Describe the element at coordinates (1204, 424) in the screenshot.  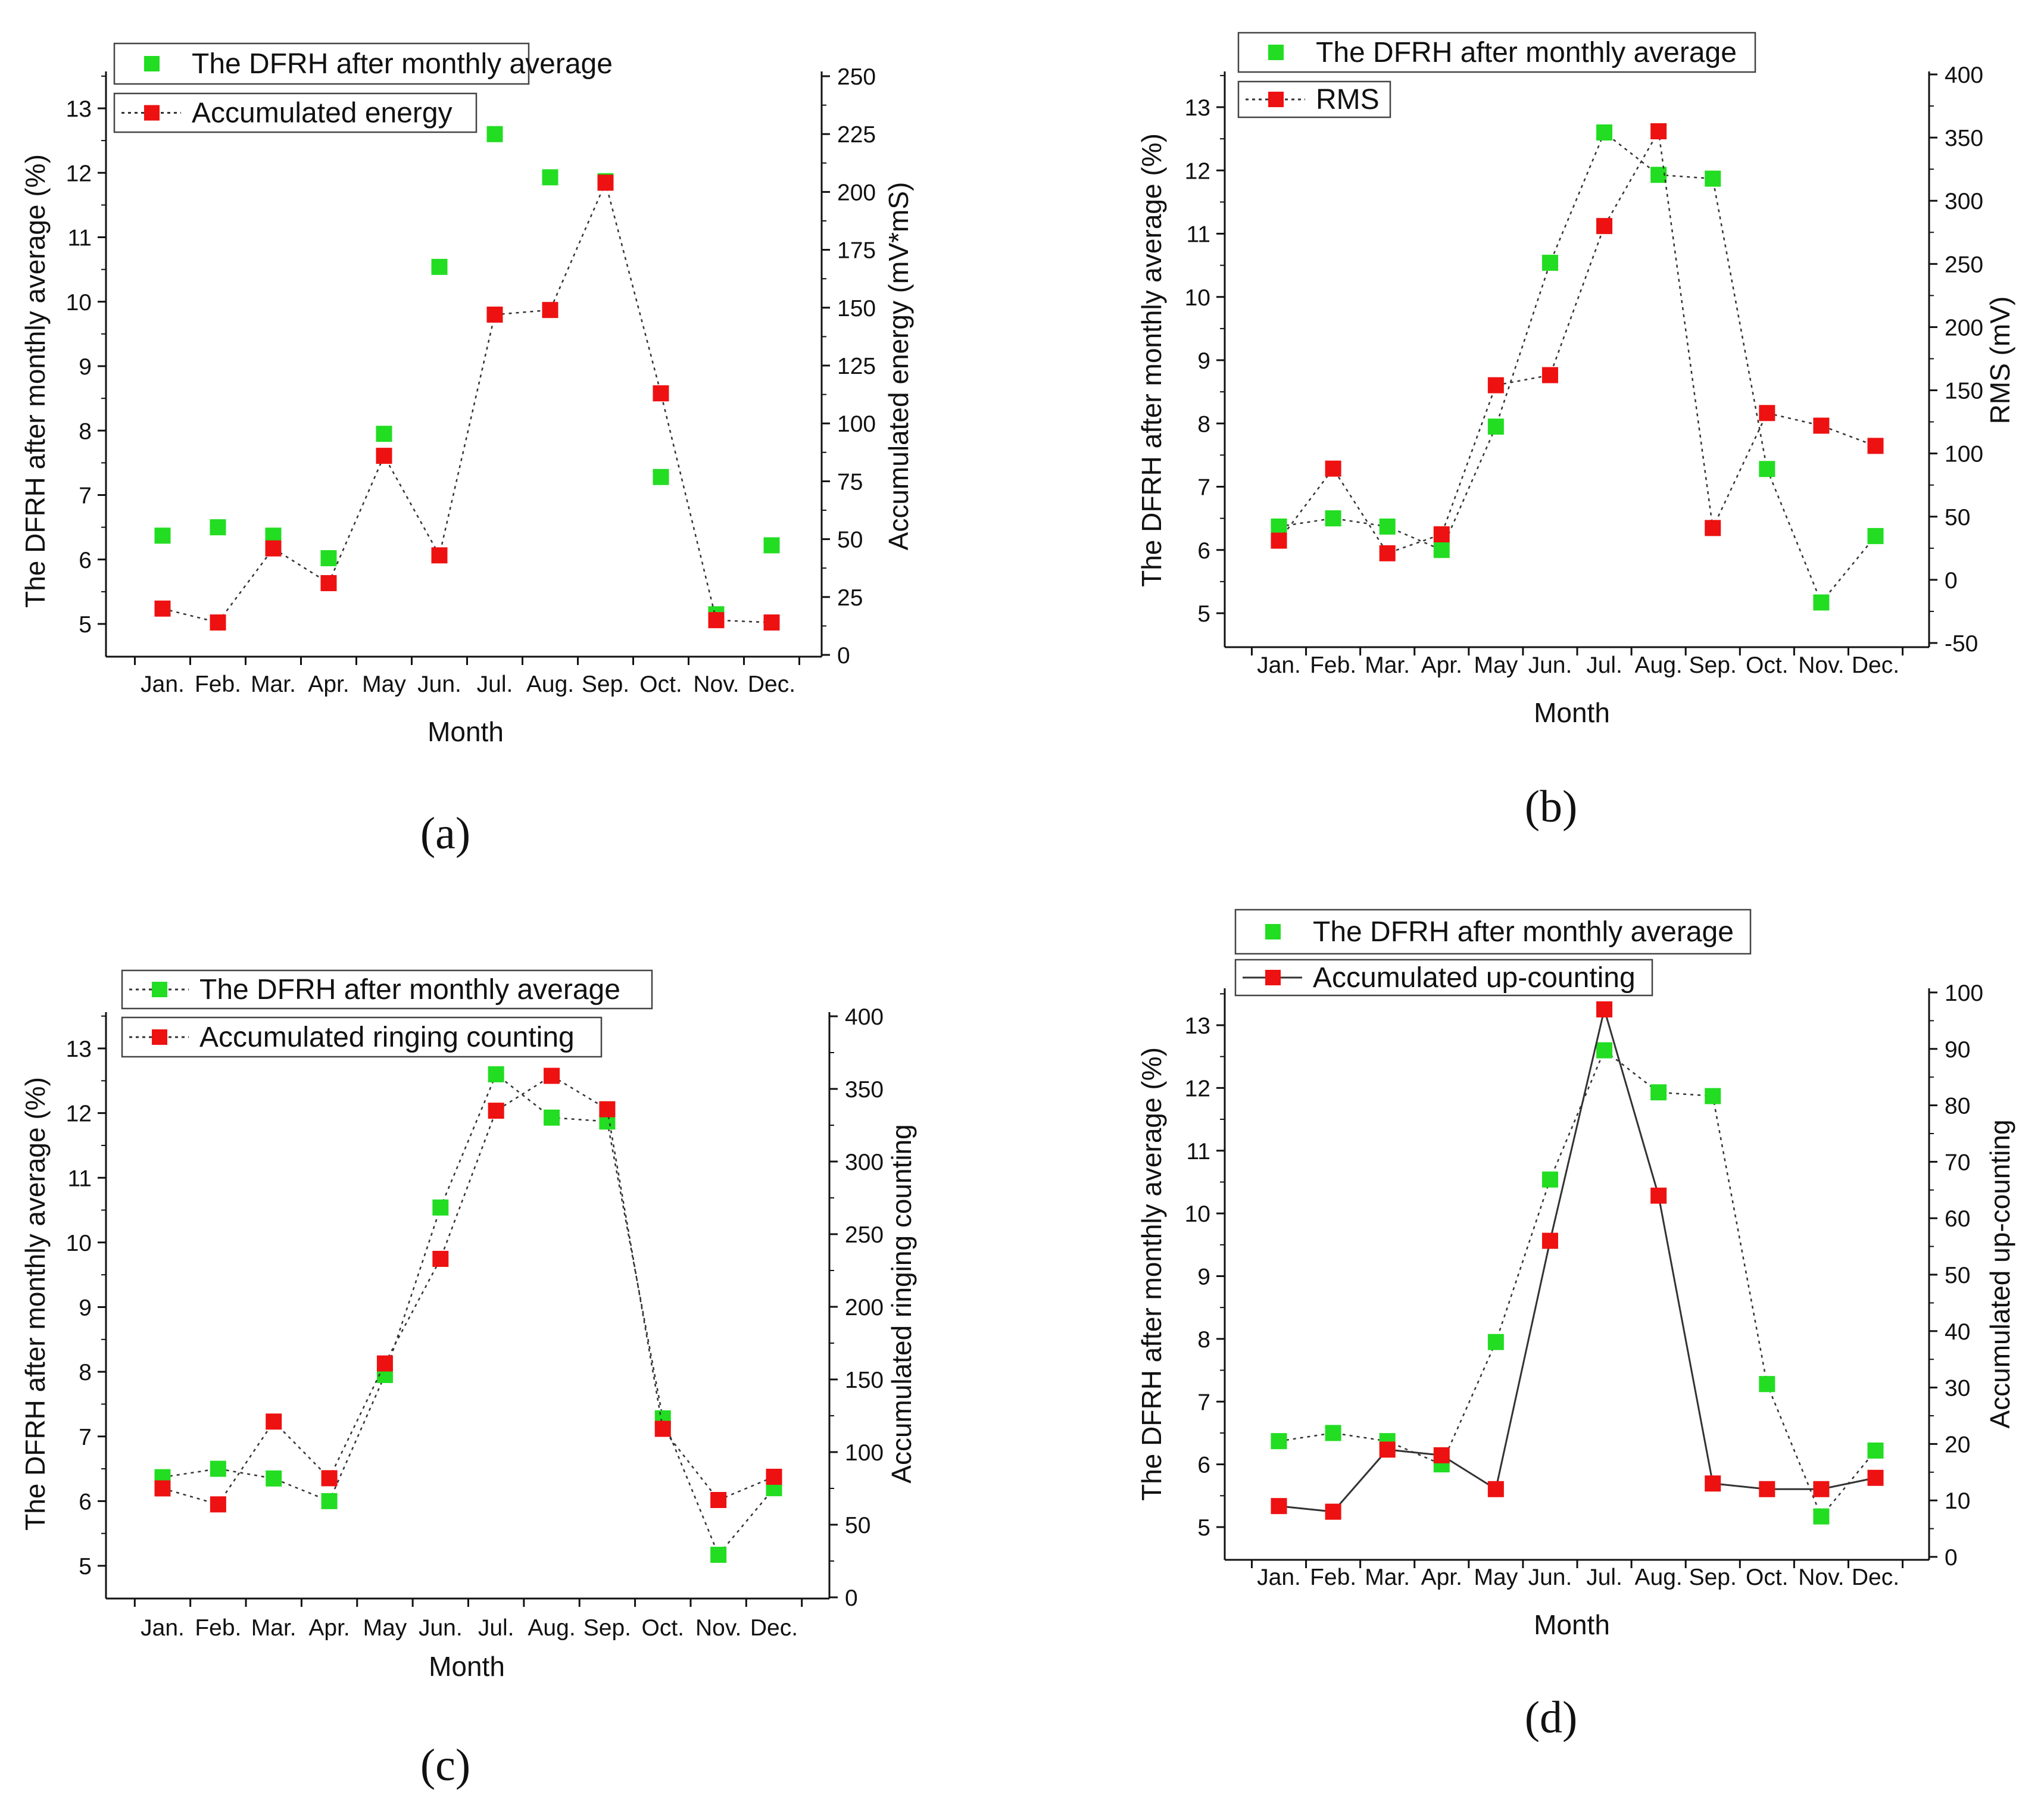
I see `chart-b-left-tick-label: 8` at that location.